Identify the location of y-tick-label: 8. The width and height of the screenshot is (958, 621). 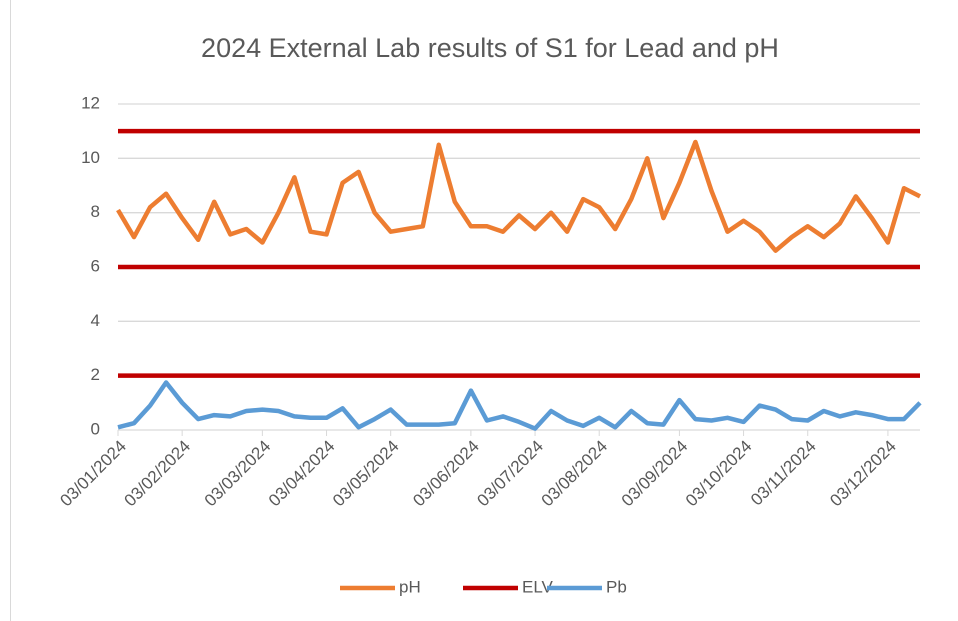
(95, 211).